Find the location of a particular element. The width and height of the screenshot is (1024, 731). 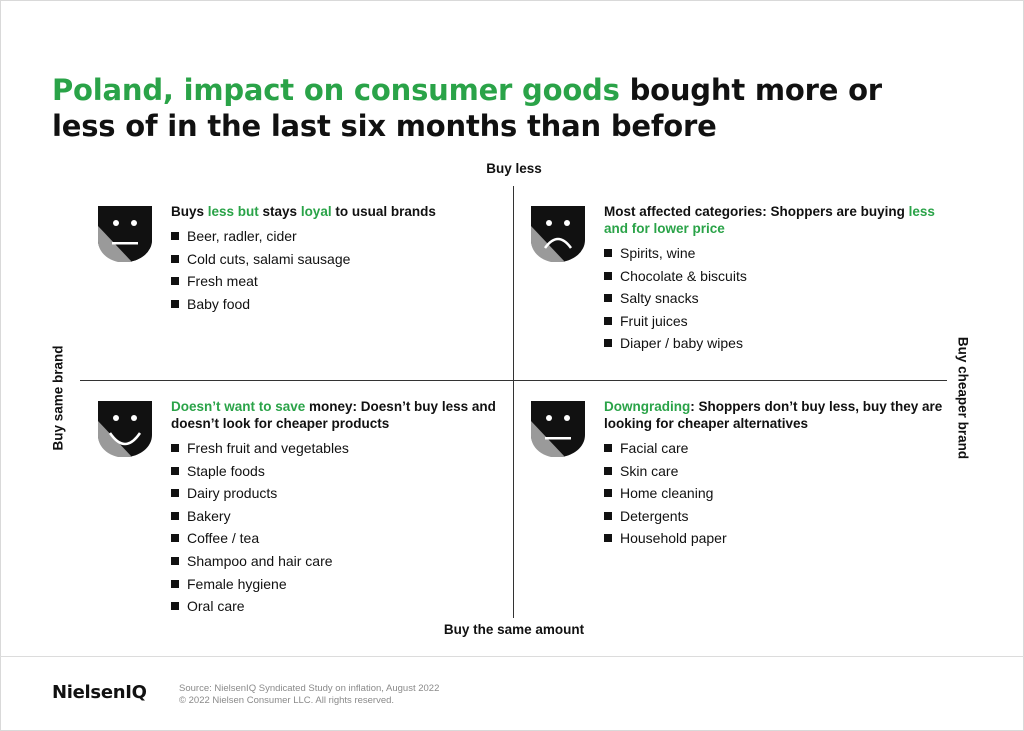

list-item: Coffee / tea is located at coordinates (343, 538).